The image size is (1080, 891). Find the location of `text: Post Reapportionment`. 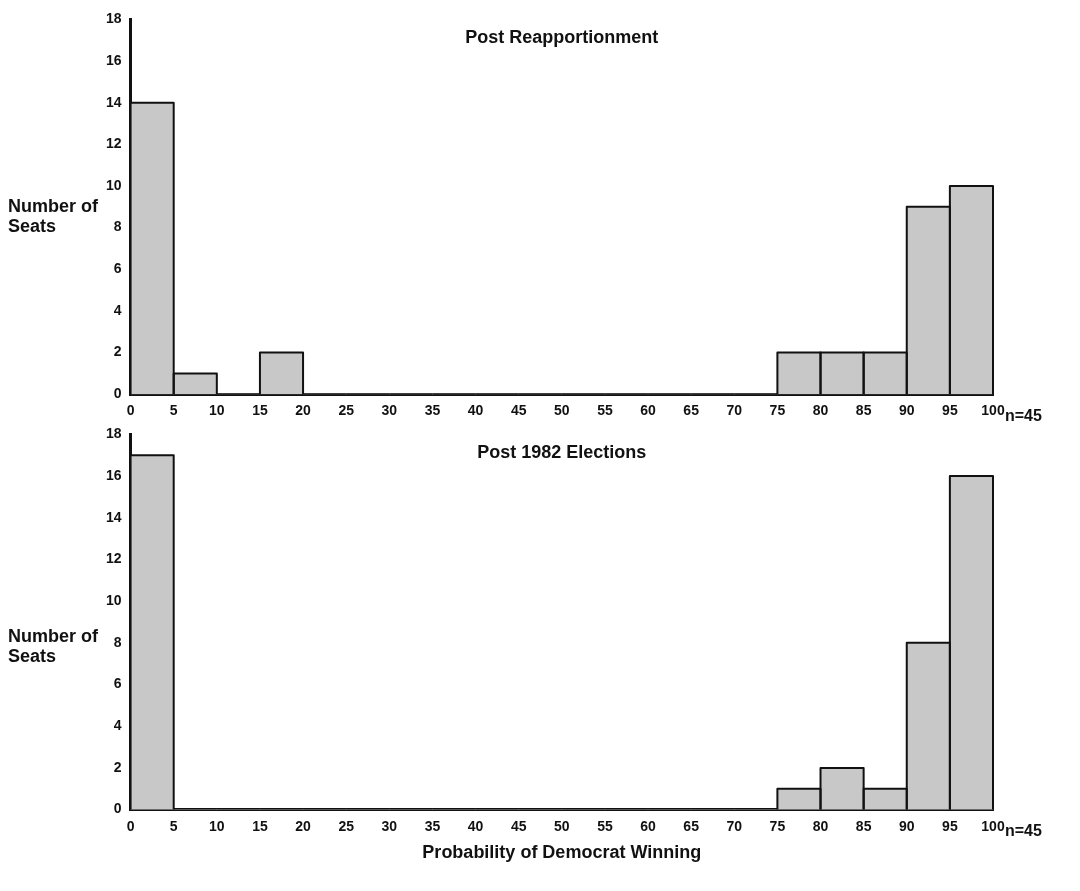

text: Post Reapportionment is located at coordinates (562, 37).